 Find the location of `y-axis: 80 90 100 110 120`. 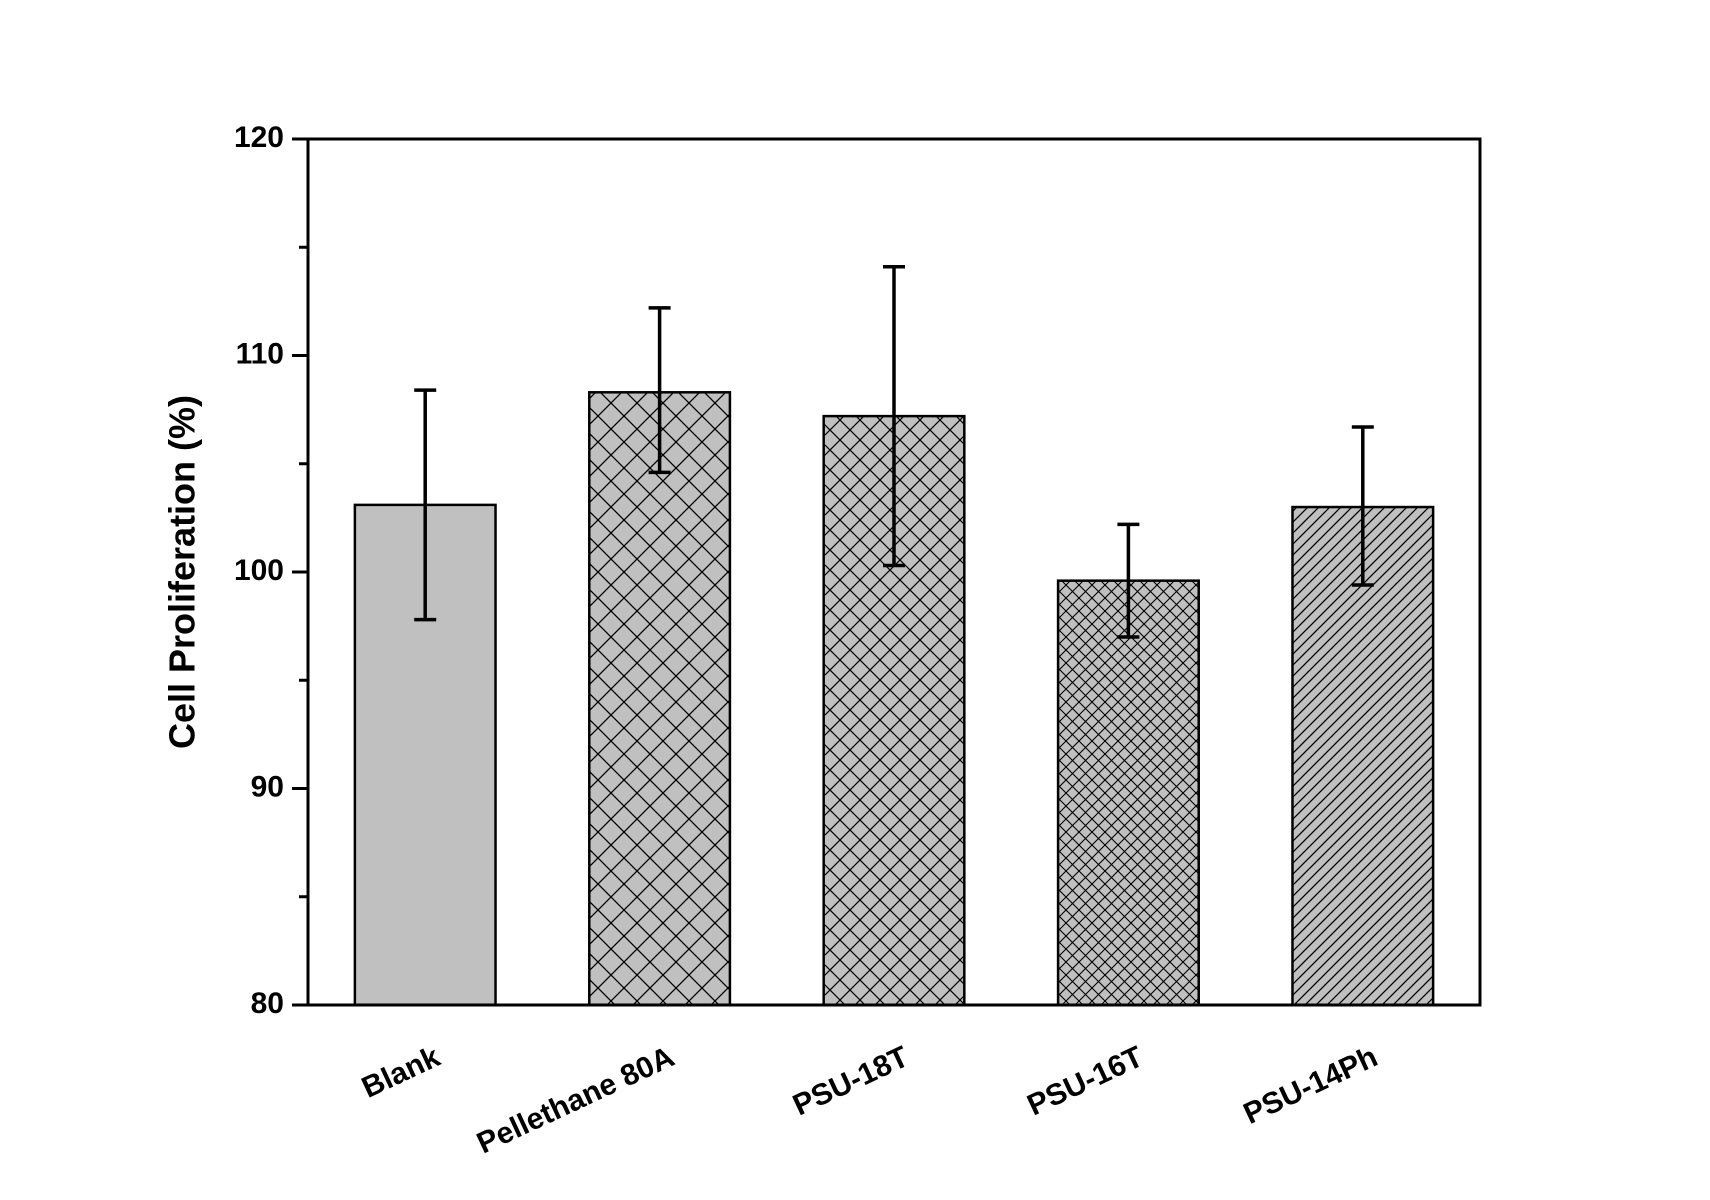

y-axis: 80 90 100 110 120 is located at coordinates (271, 570).